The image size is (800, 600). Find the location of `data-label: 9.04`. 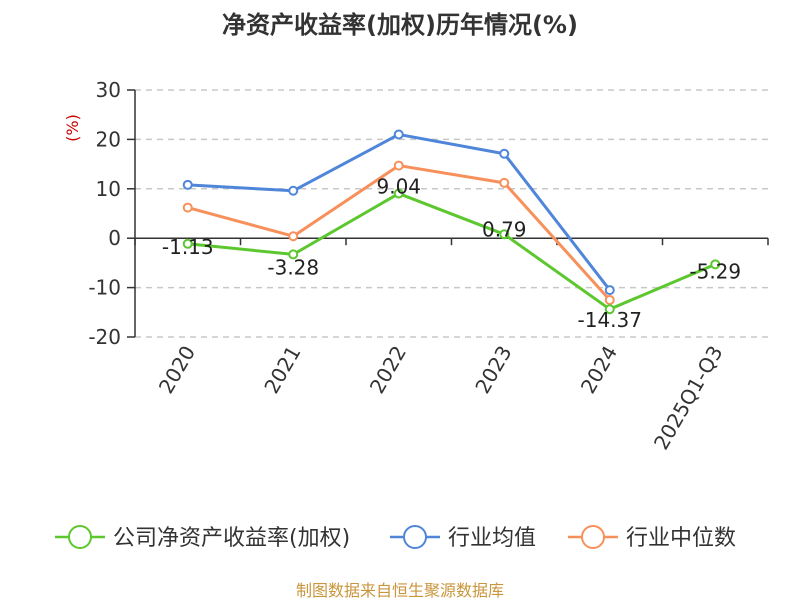

data-label: 9.04 is located at coordinates (398, 187).